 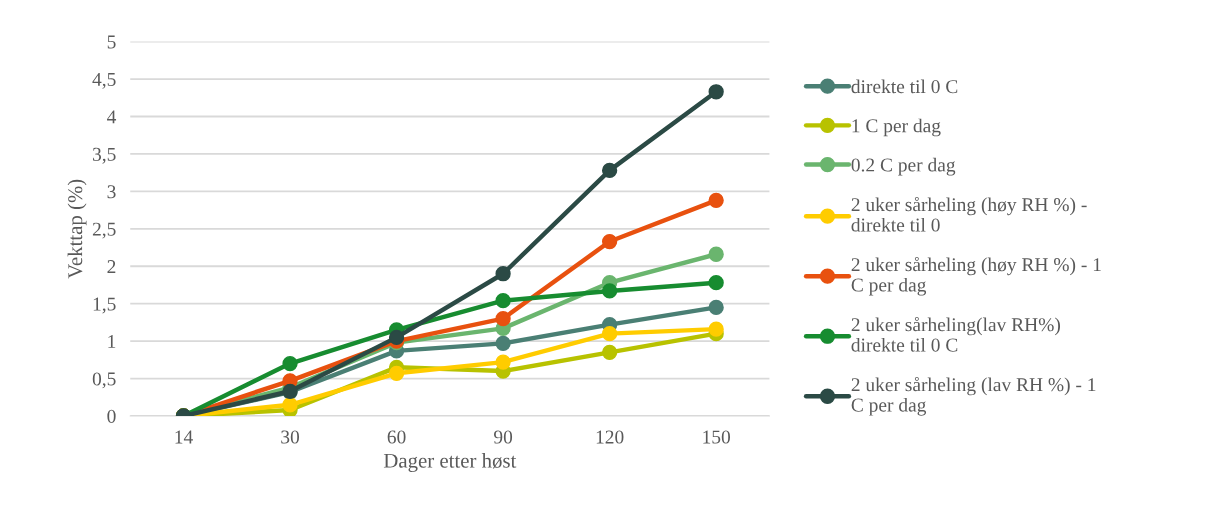 What do you see at coordinates (904, 86) in the screenshot?
I see `legend-label: direkte til 0 C` at bounding box center [904, 86].